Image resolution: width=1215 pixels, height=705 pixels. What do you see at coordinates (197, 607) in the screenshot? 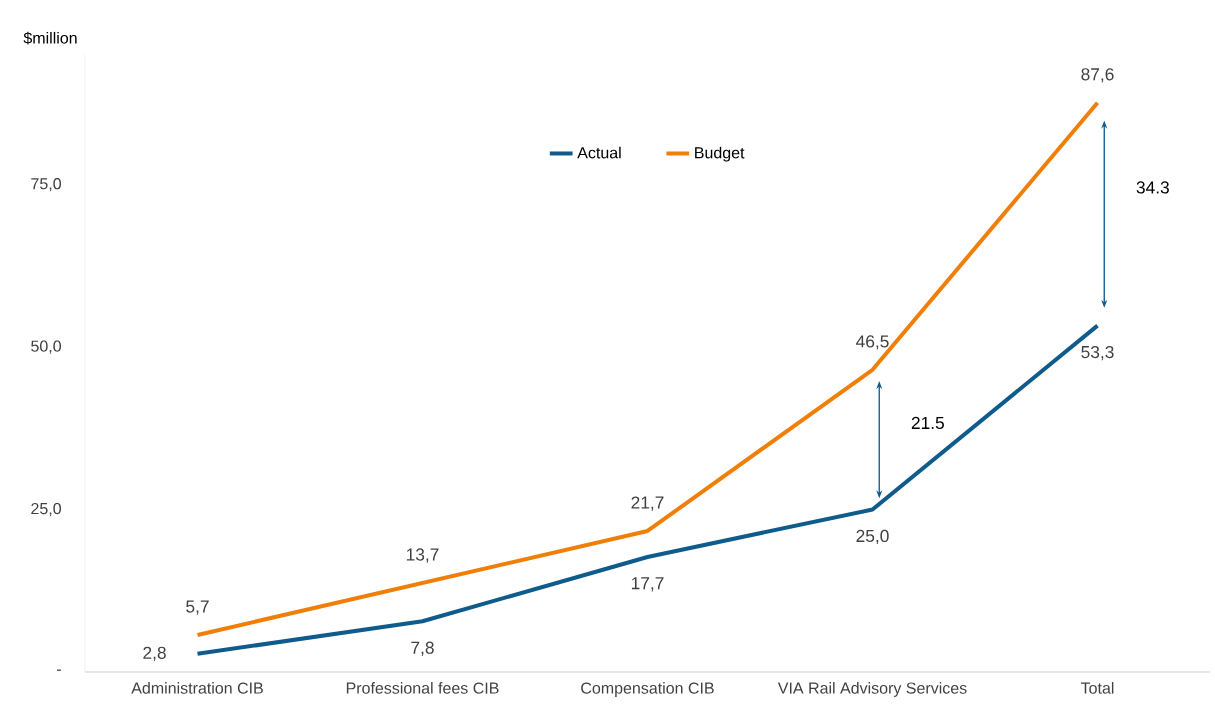
I see `data-label: 5,7` at bounding box center [197, 607].